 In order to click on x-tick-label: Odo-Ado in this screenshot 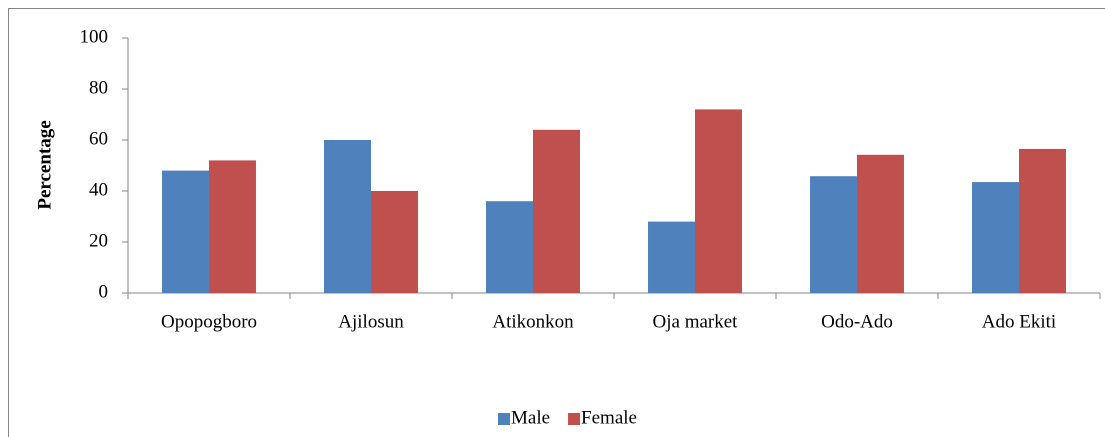, I will do `click(857, 321)`.